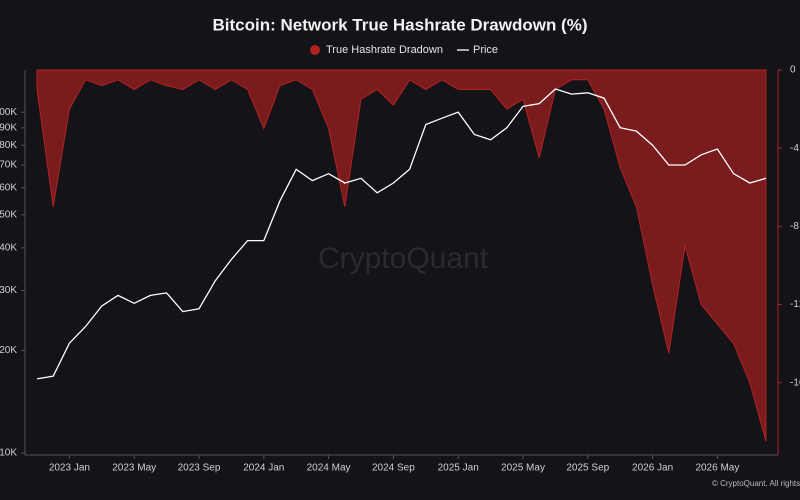 The image size is (800, 500). I want to click on y-tick-label: 30K, so click(8, 290).